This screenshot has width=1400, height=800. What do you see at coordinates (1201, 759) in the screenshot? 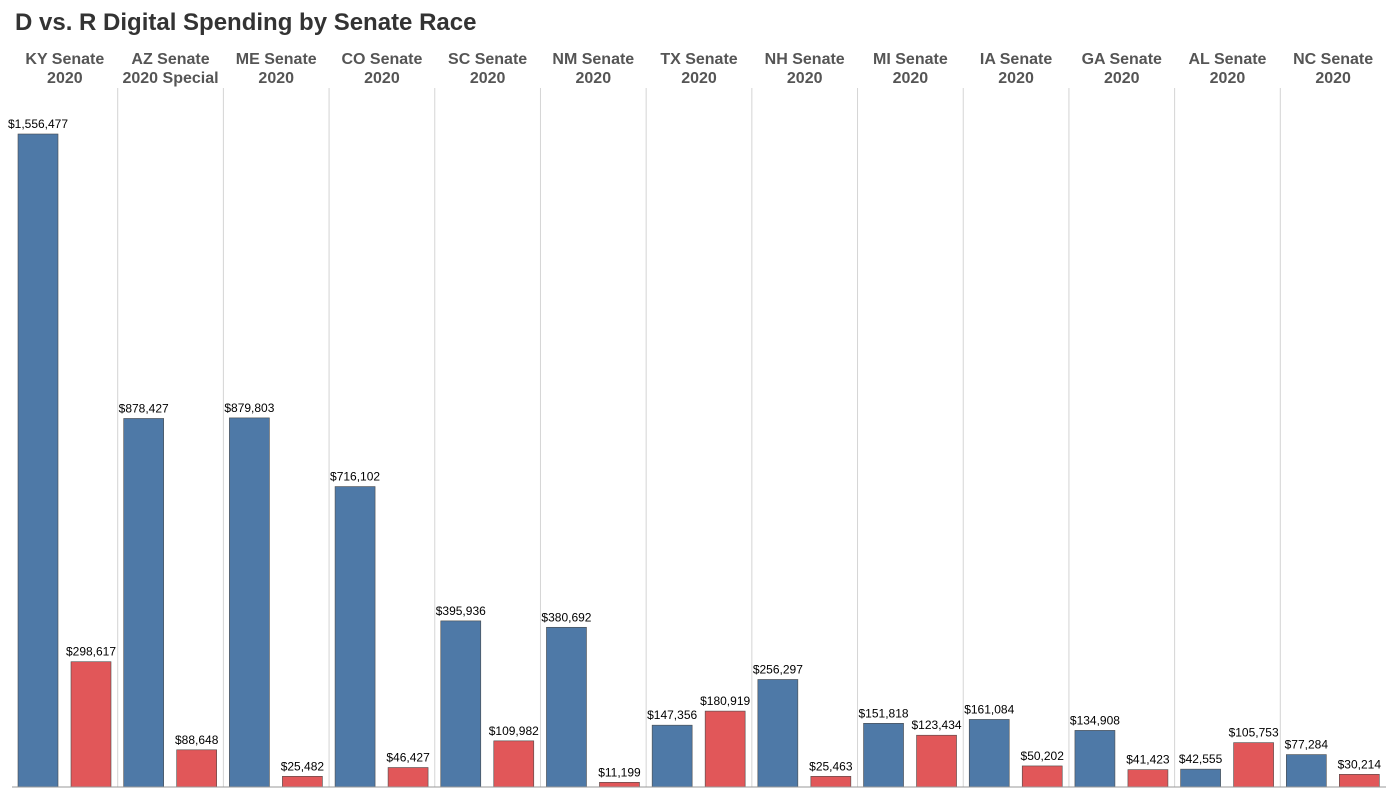
I see `data-label: $42,555` at bounding box center [1201, 759].